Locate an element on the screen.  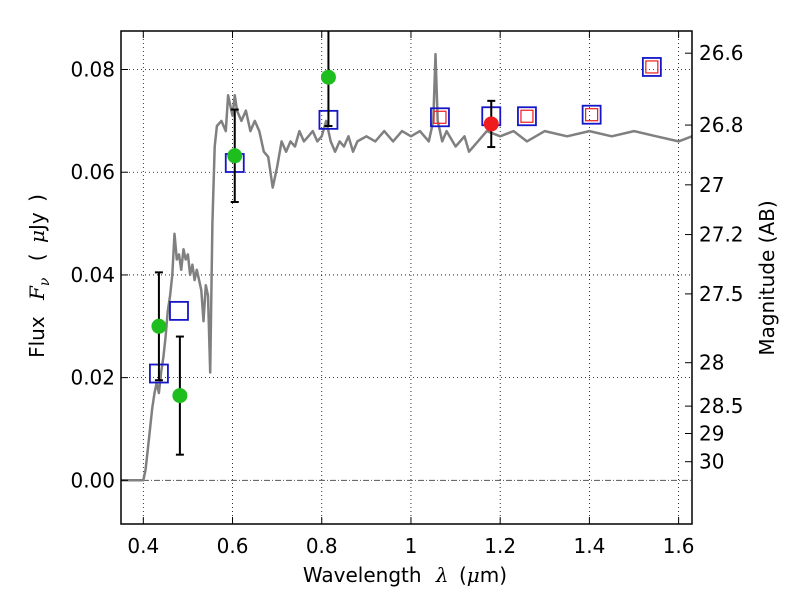
x-axis-label-symbol: λ is located at coordinates (442, 575).